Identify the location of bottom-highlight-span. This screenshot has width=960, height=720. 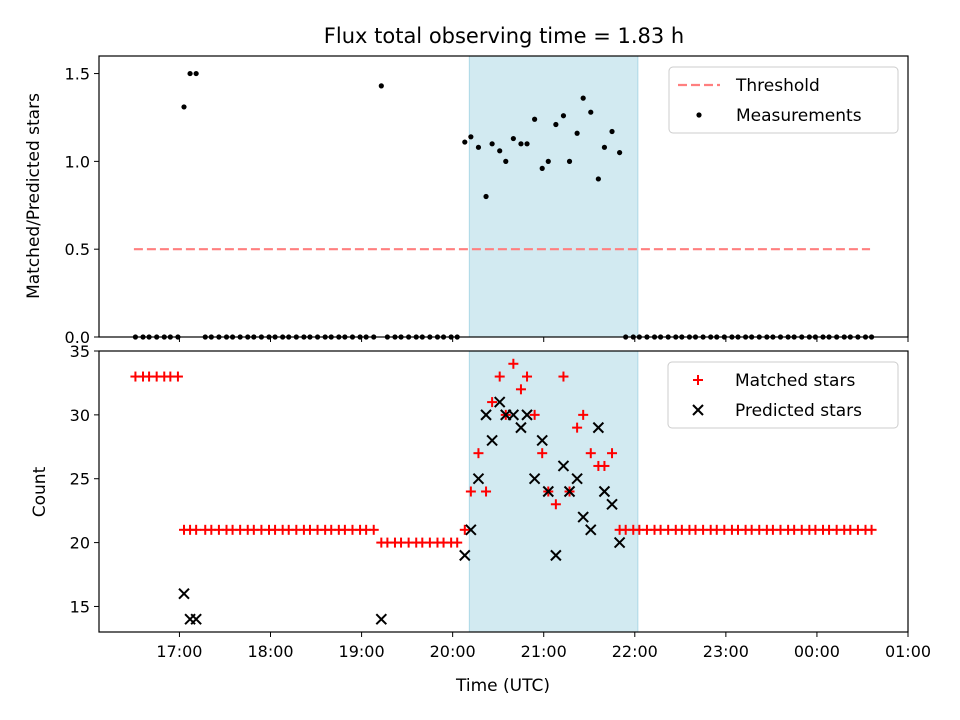
(553, 491).